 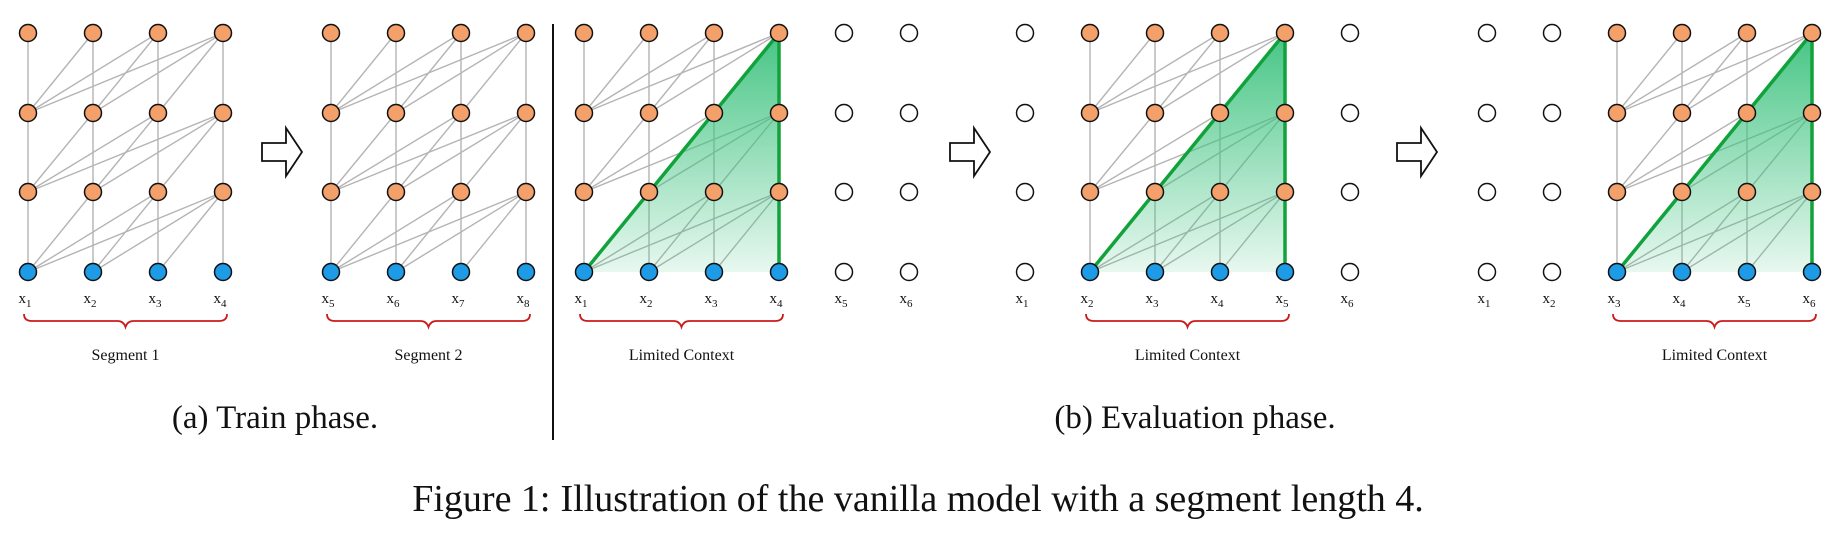 What do you see at coordinates (681, 152) in the screenshot?
I see `context-diagonal-line` at bounding box center [681, 152].